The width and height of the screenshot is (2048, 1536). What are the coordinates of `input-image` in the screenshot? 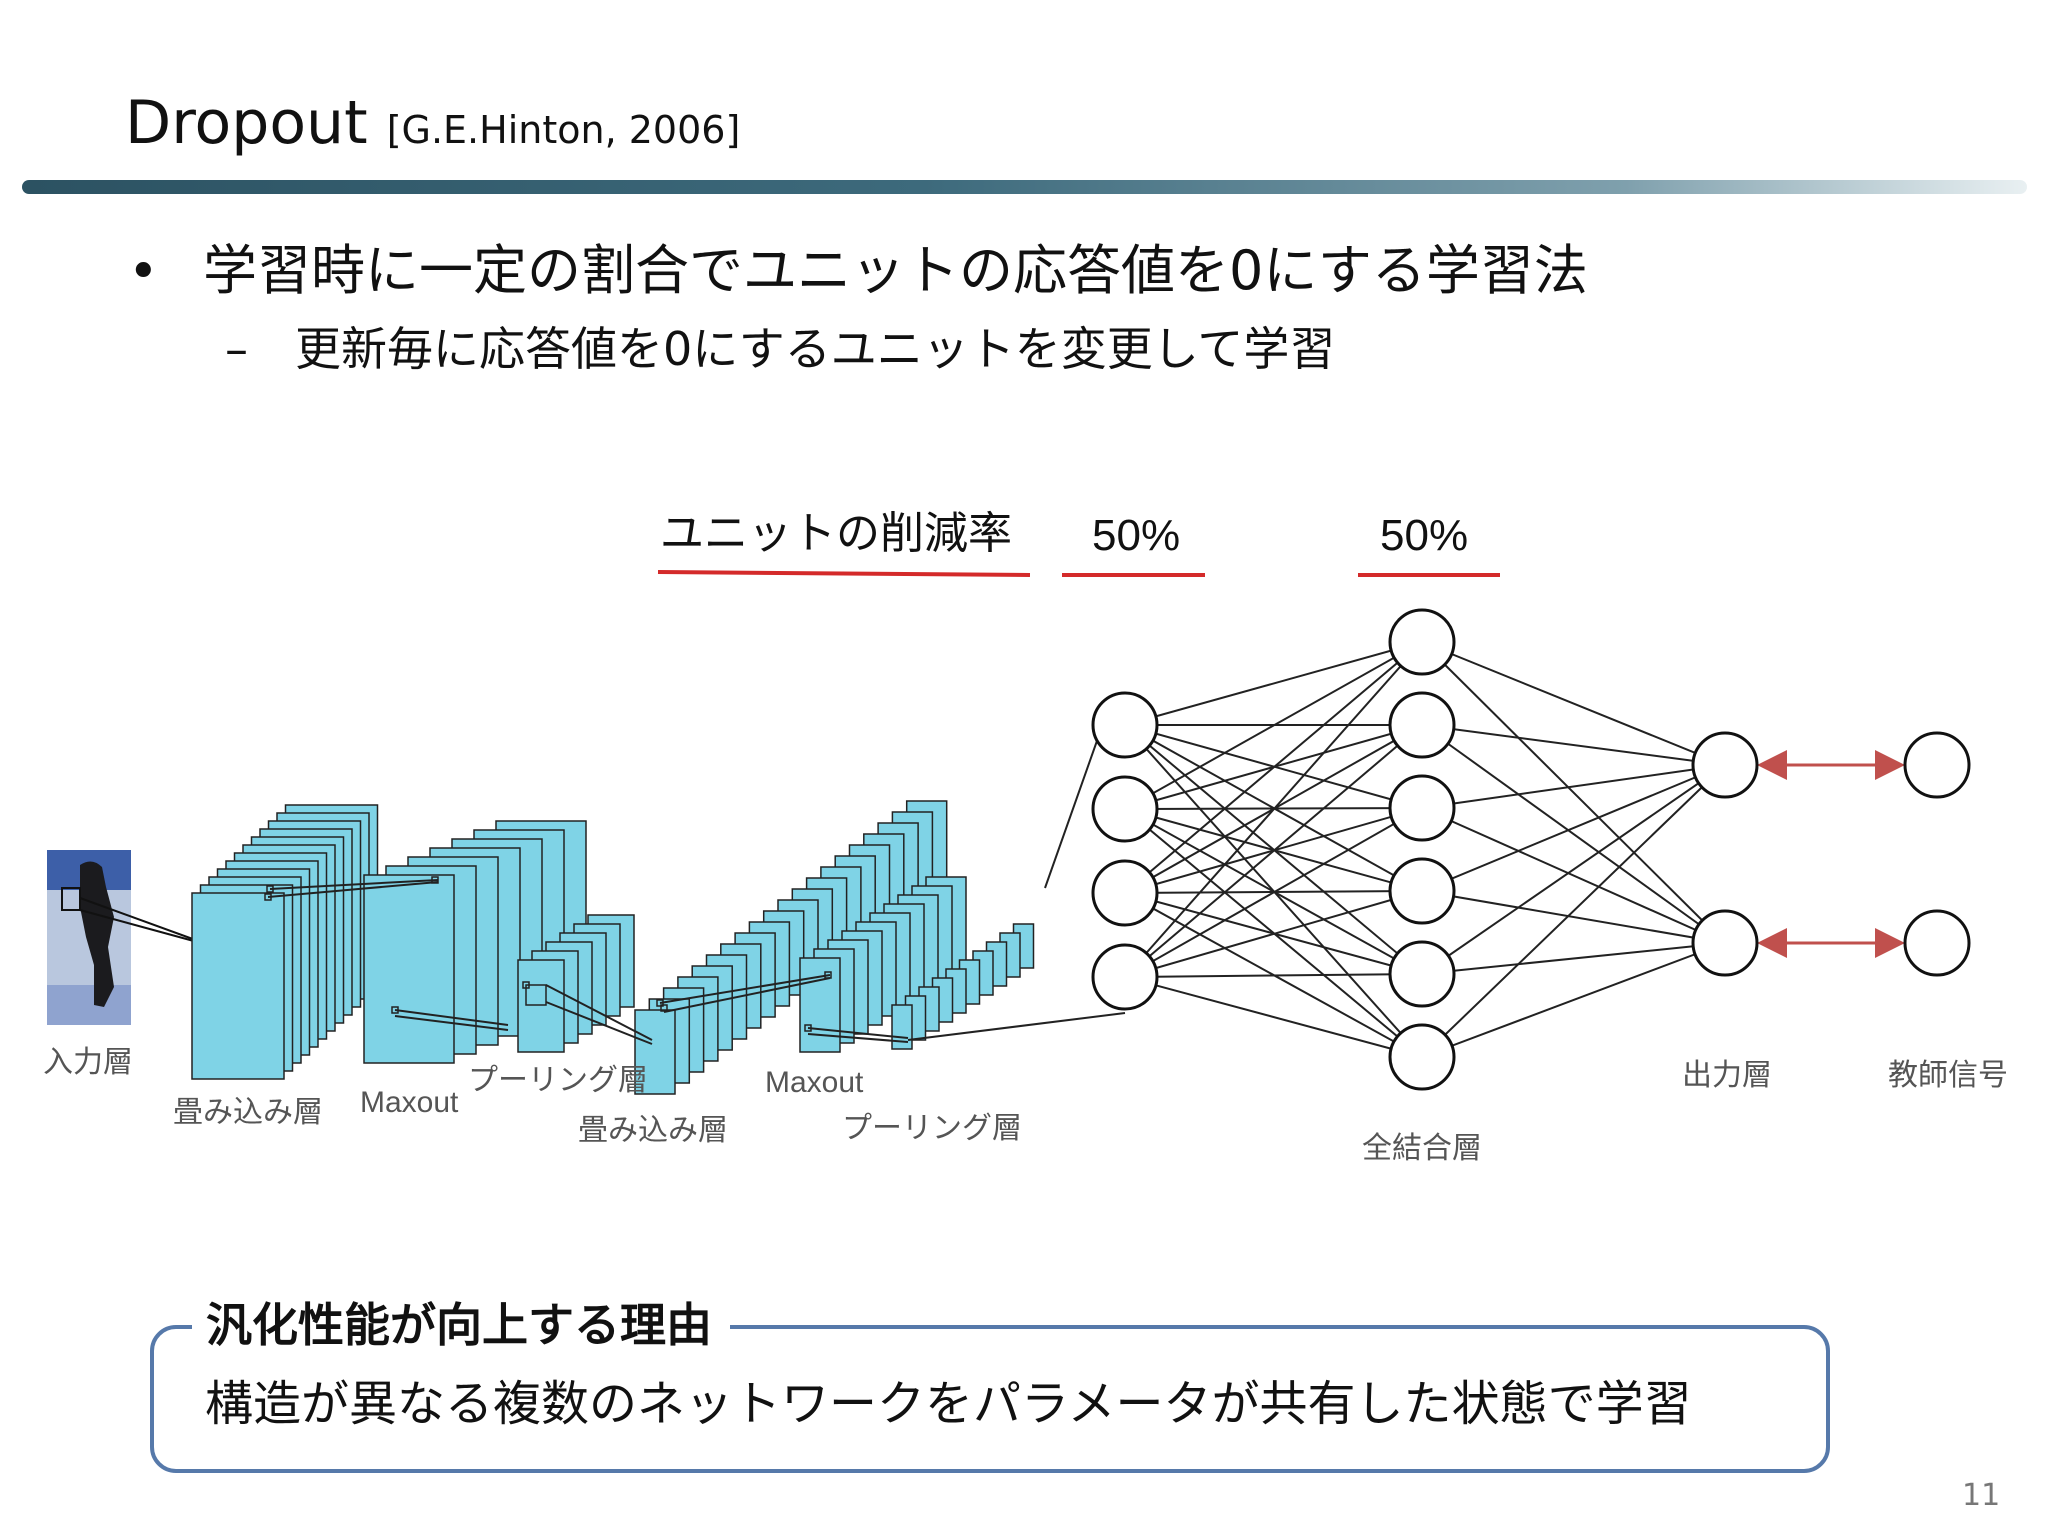 It's located at (89, 937).